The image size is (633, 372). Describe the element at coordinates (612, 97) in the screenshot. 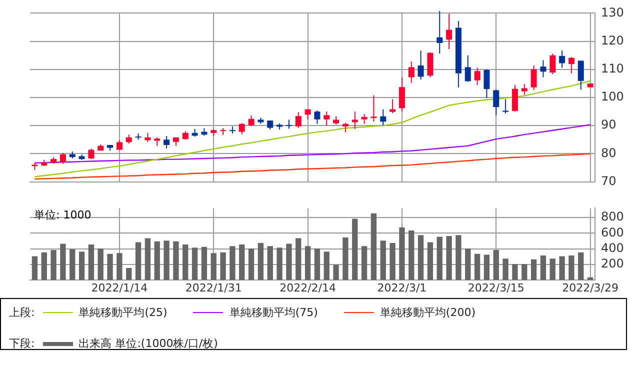

I see `y-tick-label: 100` at that location.